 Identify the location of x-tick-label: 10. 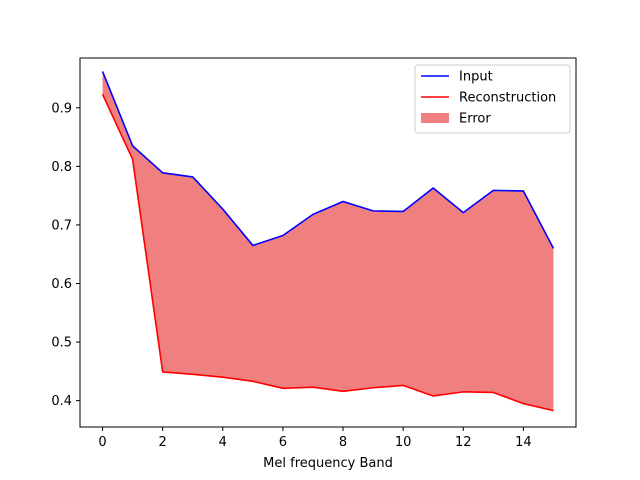
(403, 442).